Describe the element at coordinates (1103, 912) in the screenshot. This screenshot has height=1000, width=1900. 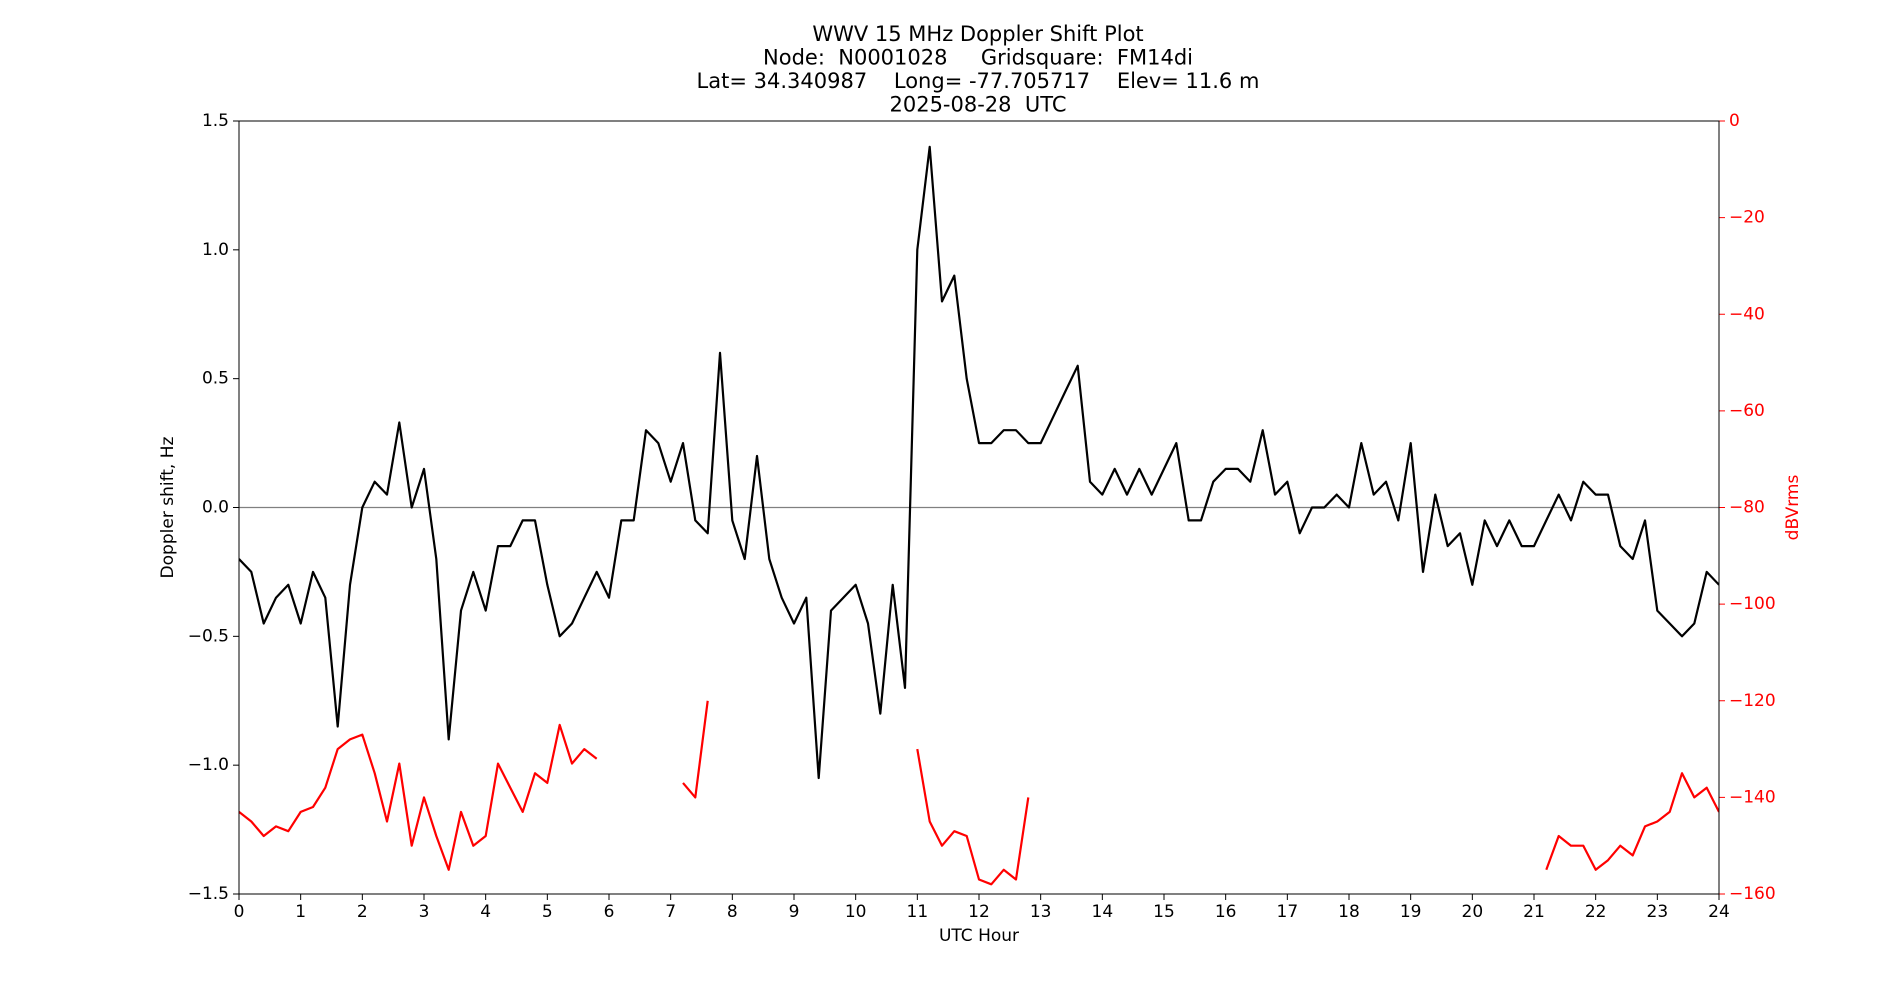
I see `x-tick-label: 14` at that location.